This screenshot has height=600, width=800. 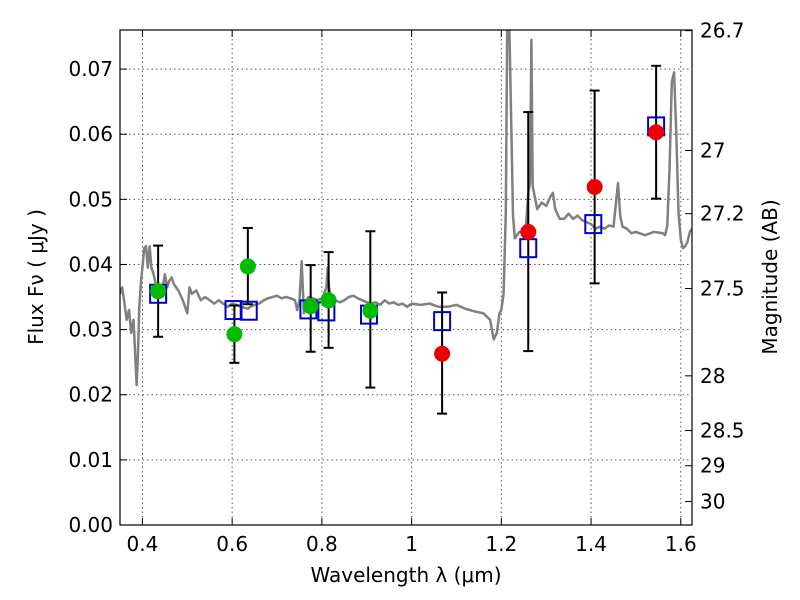 I want to click on x-tick-label: 0.6, so click(x=232, y=544).